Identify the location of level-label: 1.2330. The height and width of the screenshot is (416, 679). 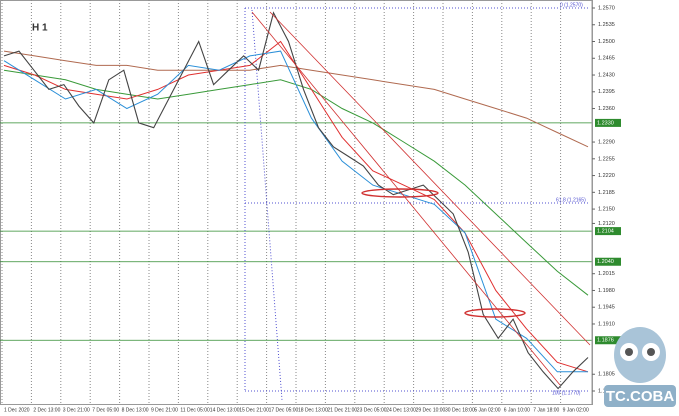
(605, 123).